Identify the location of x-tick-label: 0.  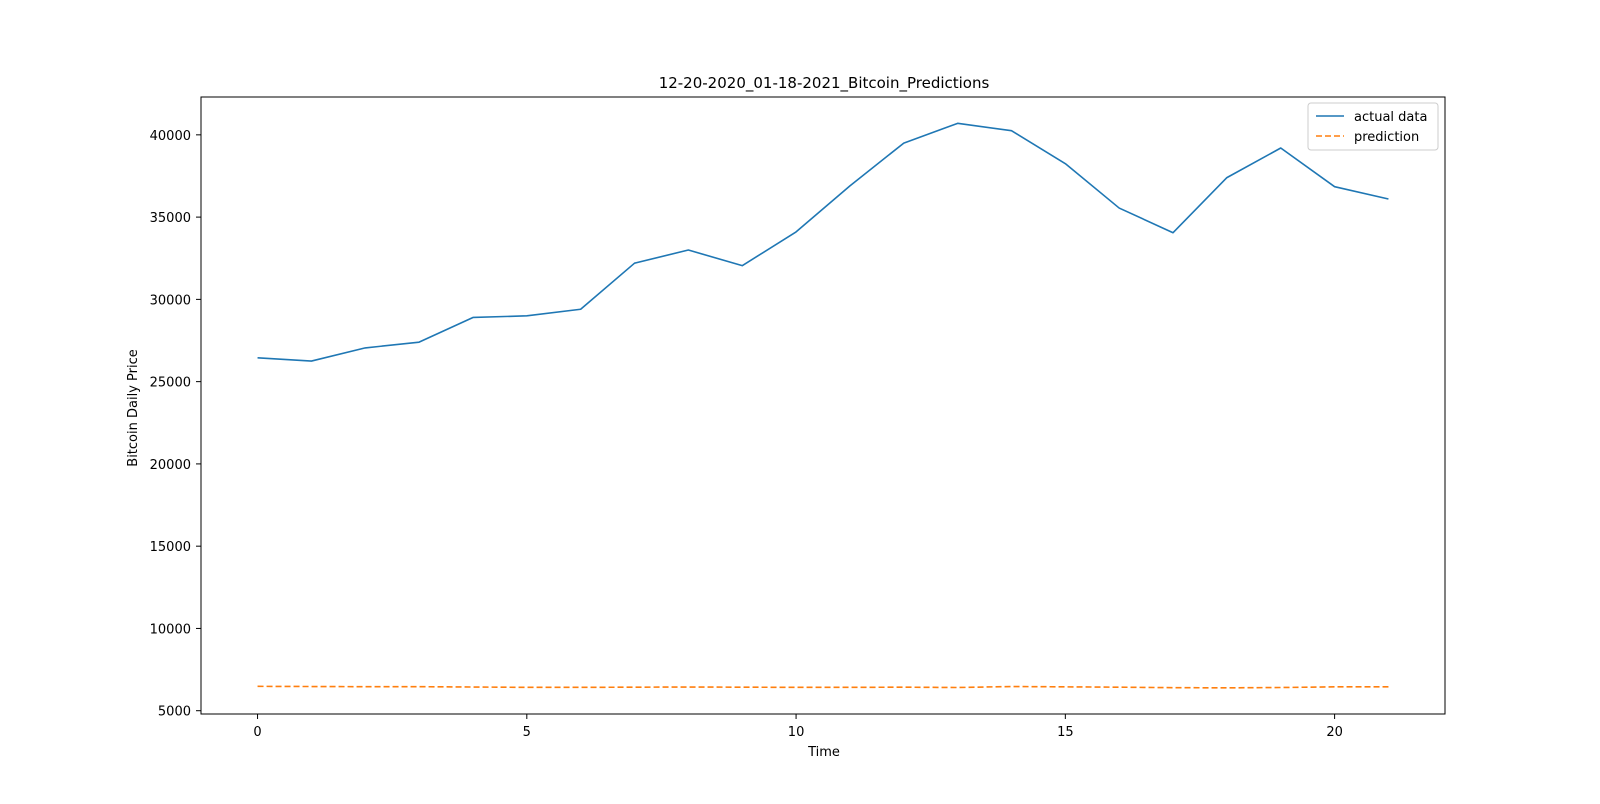
(257, 732).